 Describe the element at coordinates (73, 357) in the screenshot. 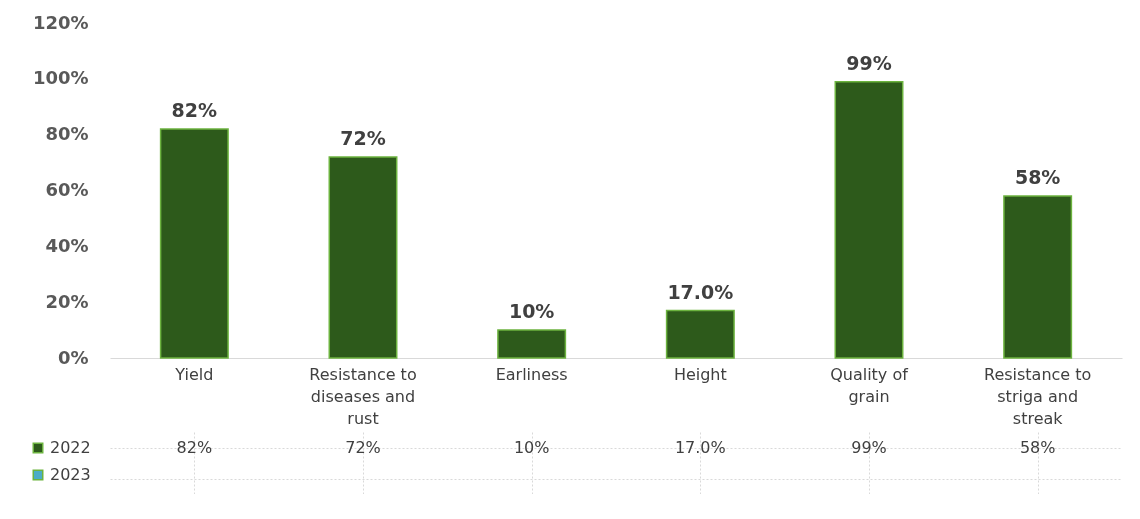

I see `y-tick-label: 0%` at that location.